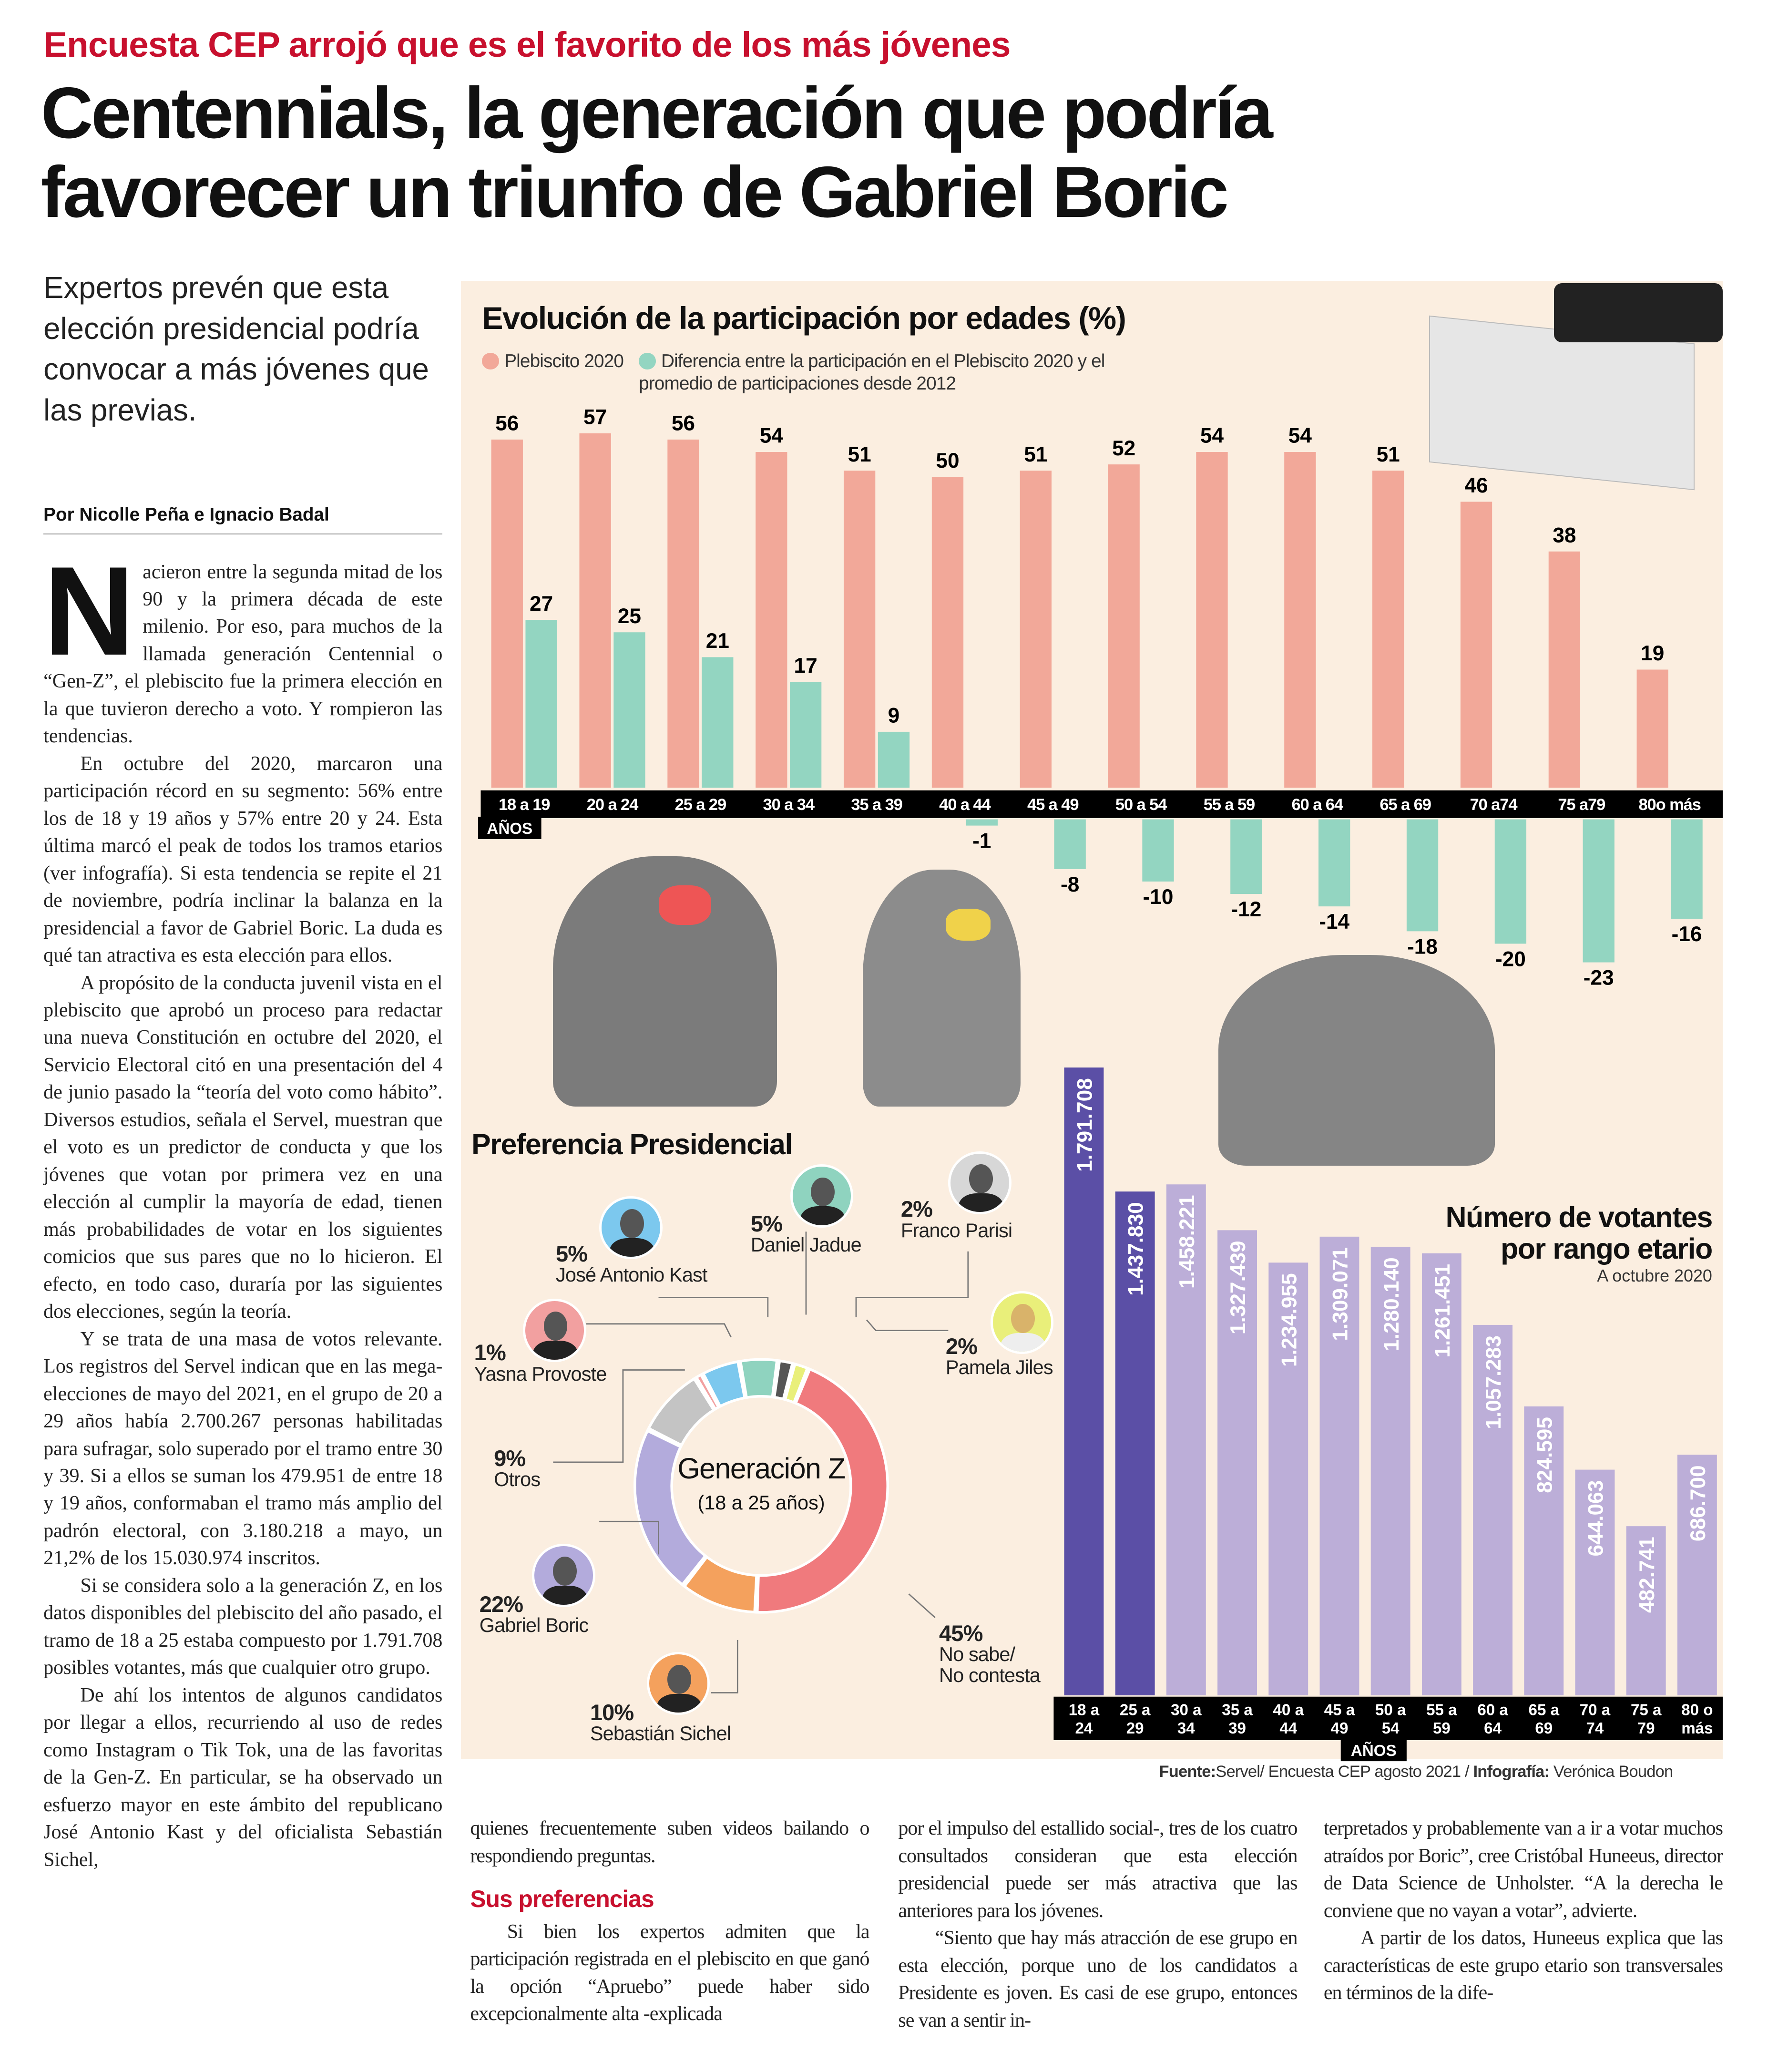 This screenshot has height=2072, width=1778. I want to click on value-label-diferencia: 27, so click(541, 603).